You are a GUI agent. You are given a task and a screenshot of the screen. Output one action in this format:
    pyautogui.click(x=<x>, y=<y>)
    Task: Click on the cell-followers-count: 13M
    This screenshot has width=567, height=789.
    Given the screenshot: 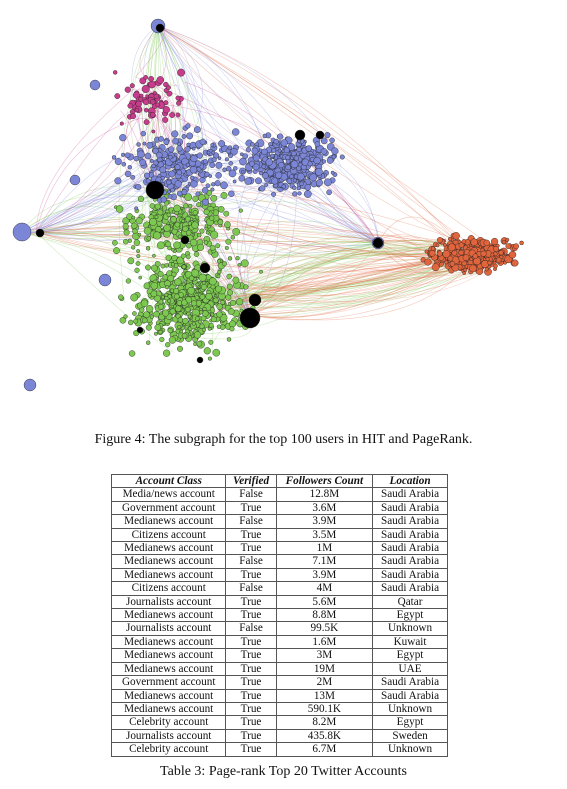 What is the action you would take?
    pyautogui.click(x=324, y=695)
    